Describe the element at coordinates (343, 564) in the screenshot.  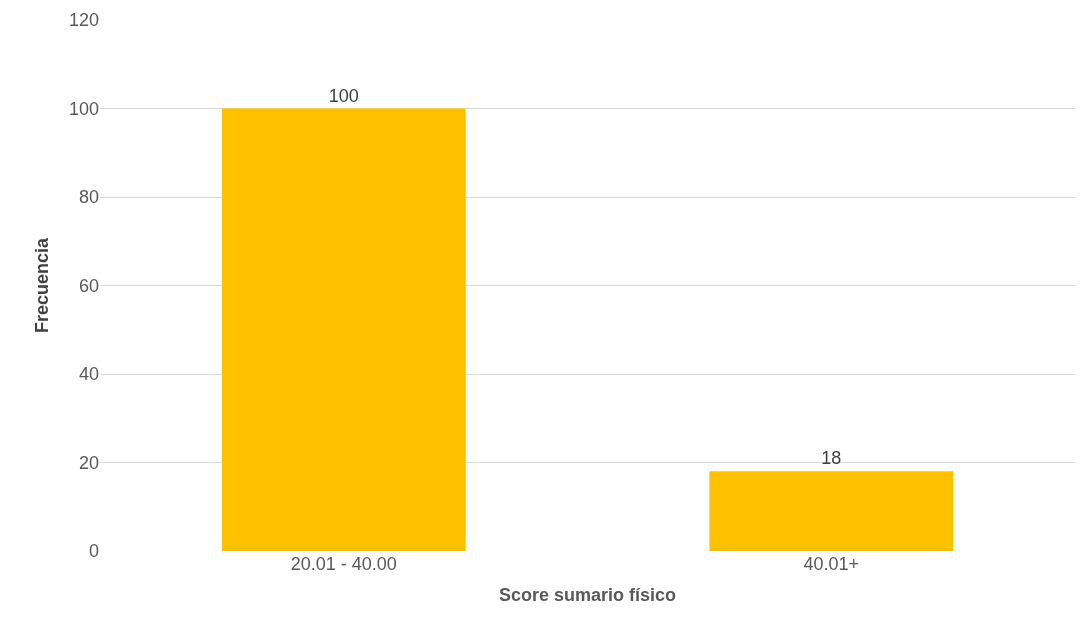
I see `x-tick-label: 20.01 - 40.00` at that location.